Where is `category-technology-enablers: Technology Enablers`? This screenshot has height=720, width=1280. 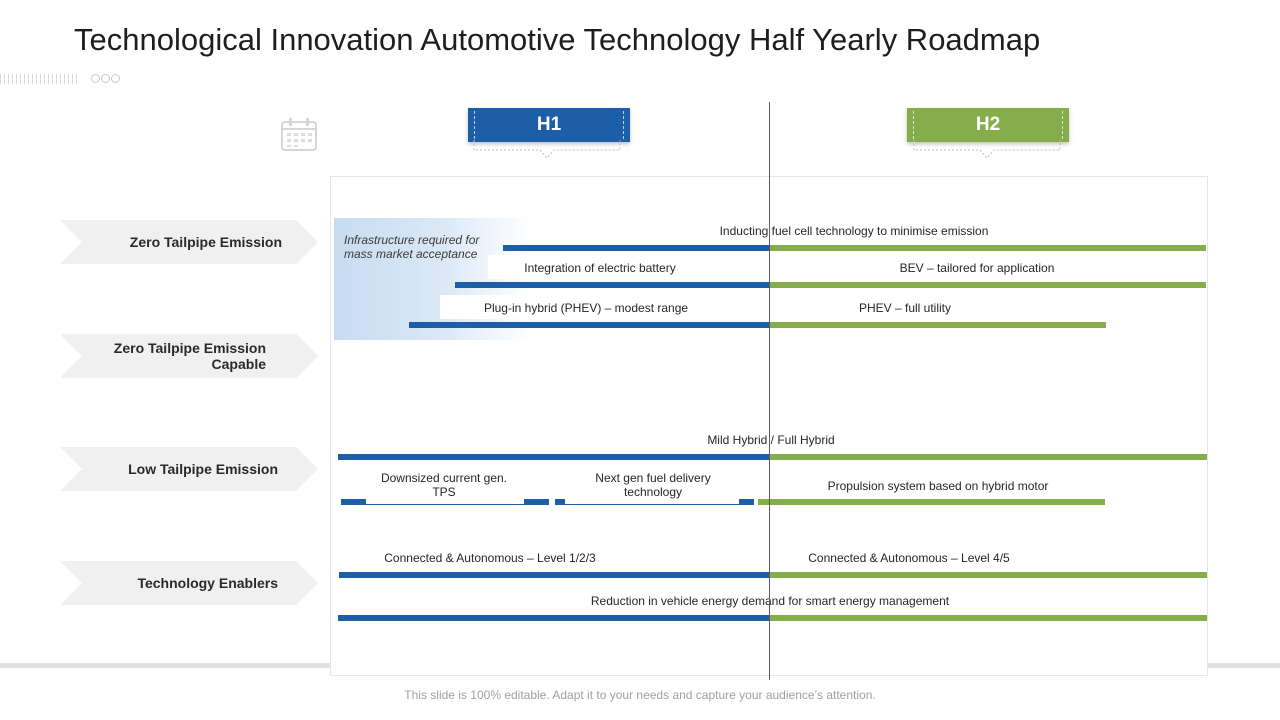
category-technology-enablers: Technology Enablers is located at coordinates (189, 583).